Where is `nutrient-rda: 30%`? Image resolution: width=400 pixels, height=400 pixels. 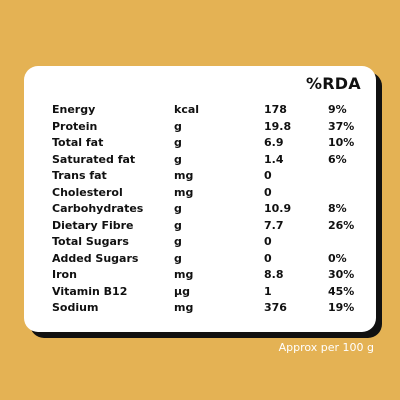 nutrient-rda: 30% is located at coordinates (341, 274).